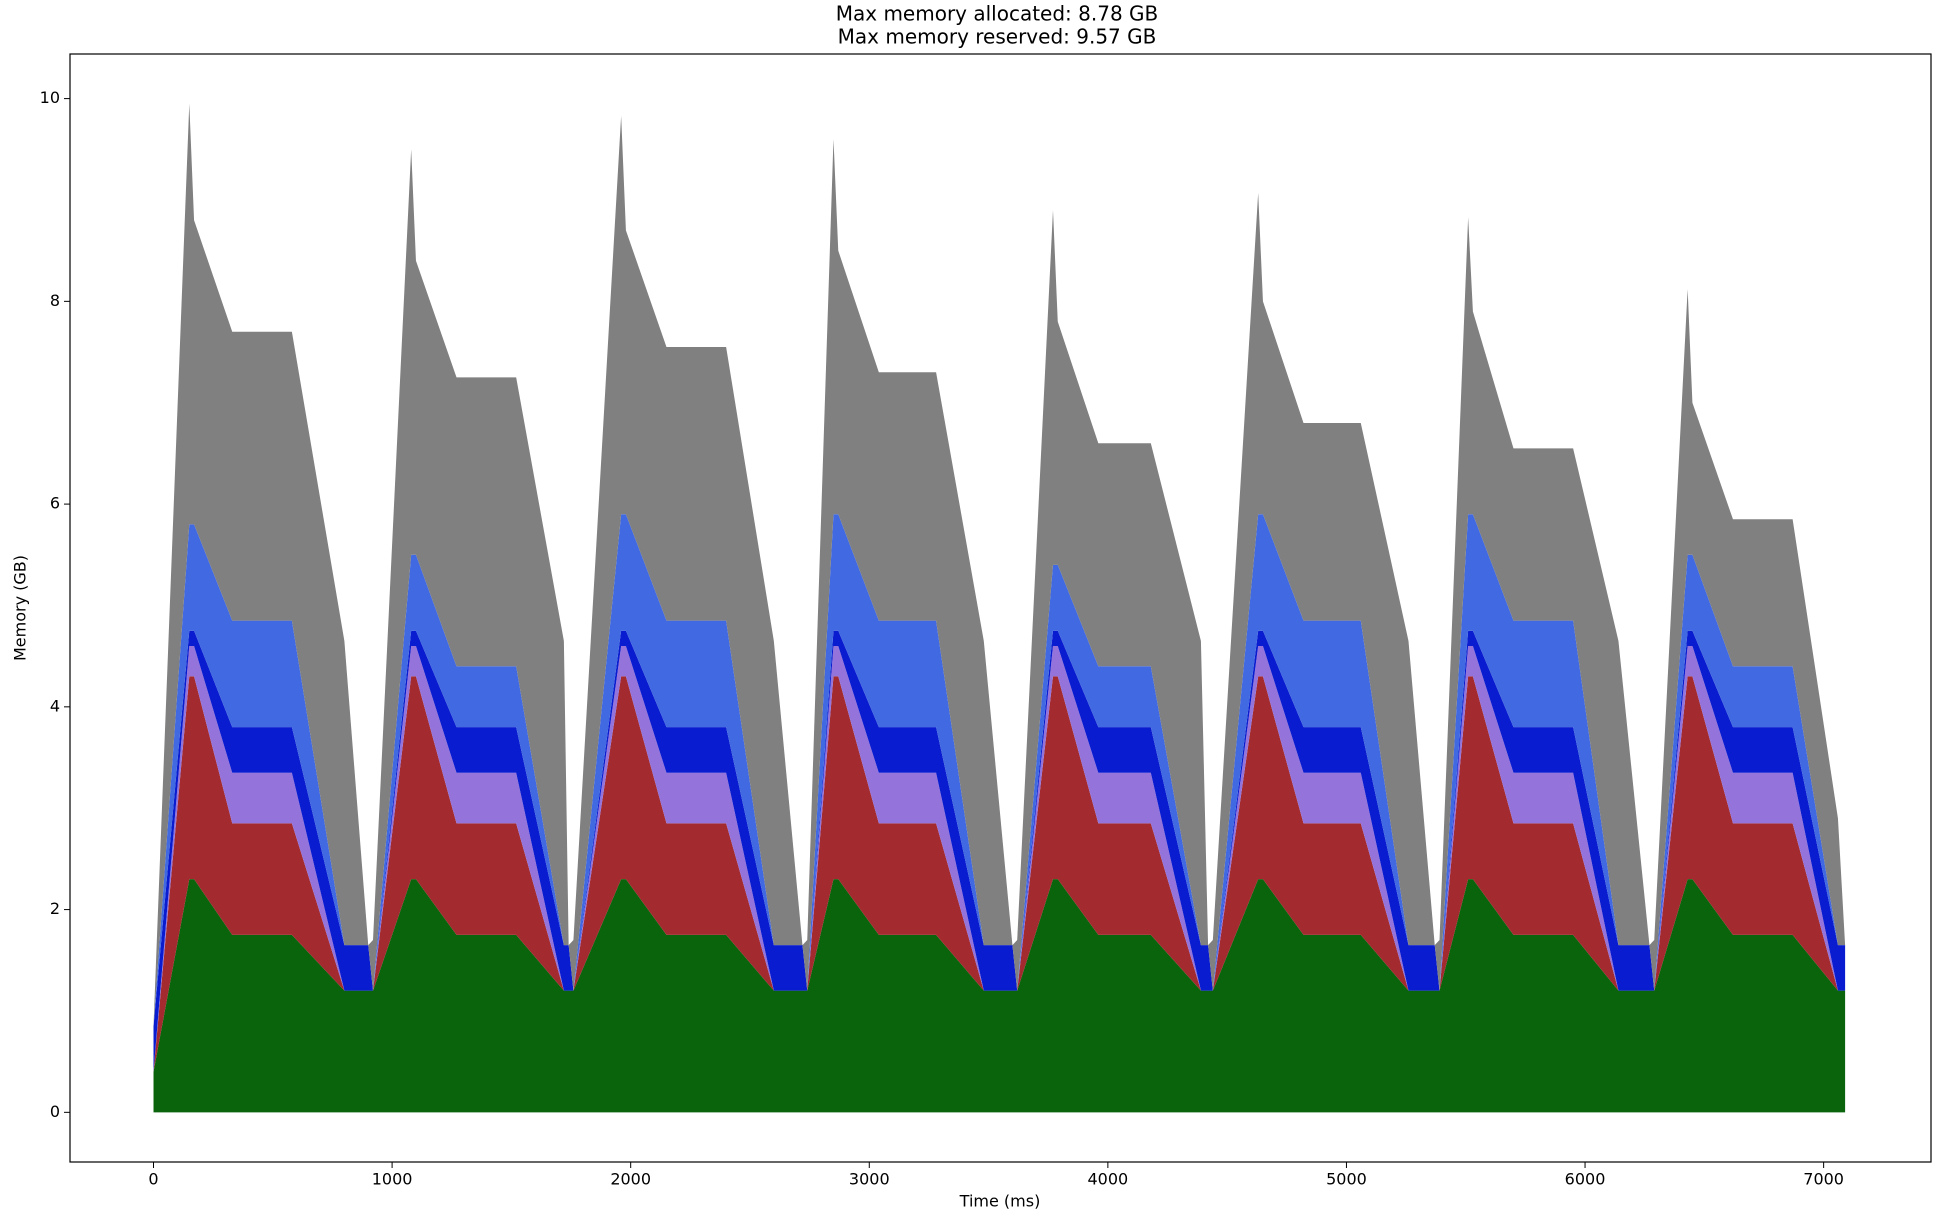  What do you see at coordinates (55, 300) in the screenshot?
I see `y-tick-label: 8` at bounding box center [55, 300].